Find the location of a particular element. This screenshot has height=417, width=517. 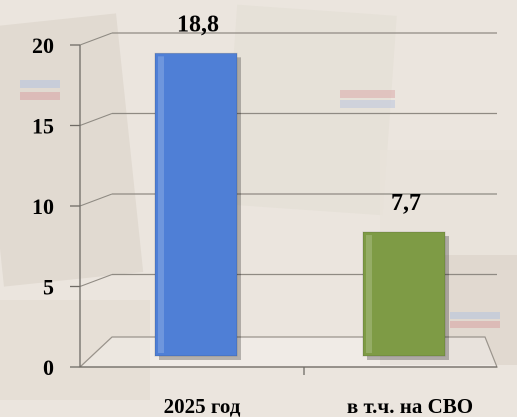

y-tick-label: 15 is located at coordinates (43, 126).